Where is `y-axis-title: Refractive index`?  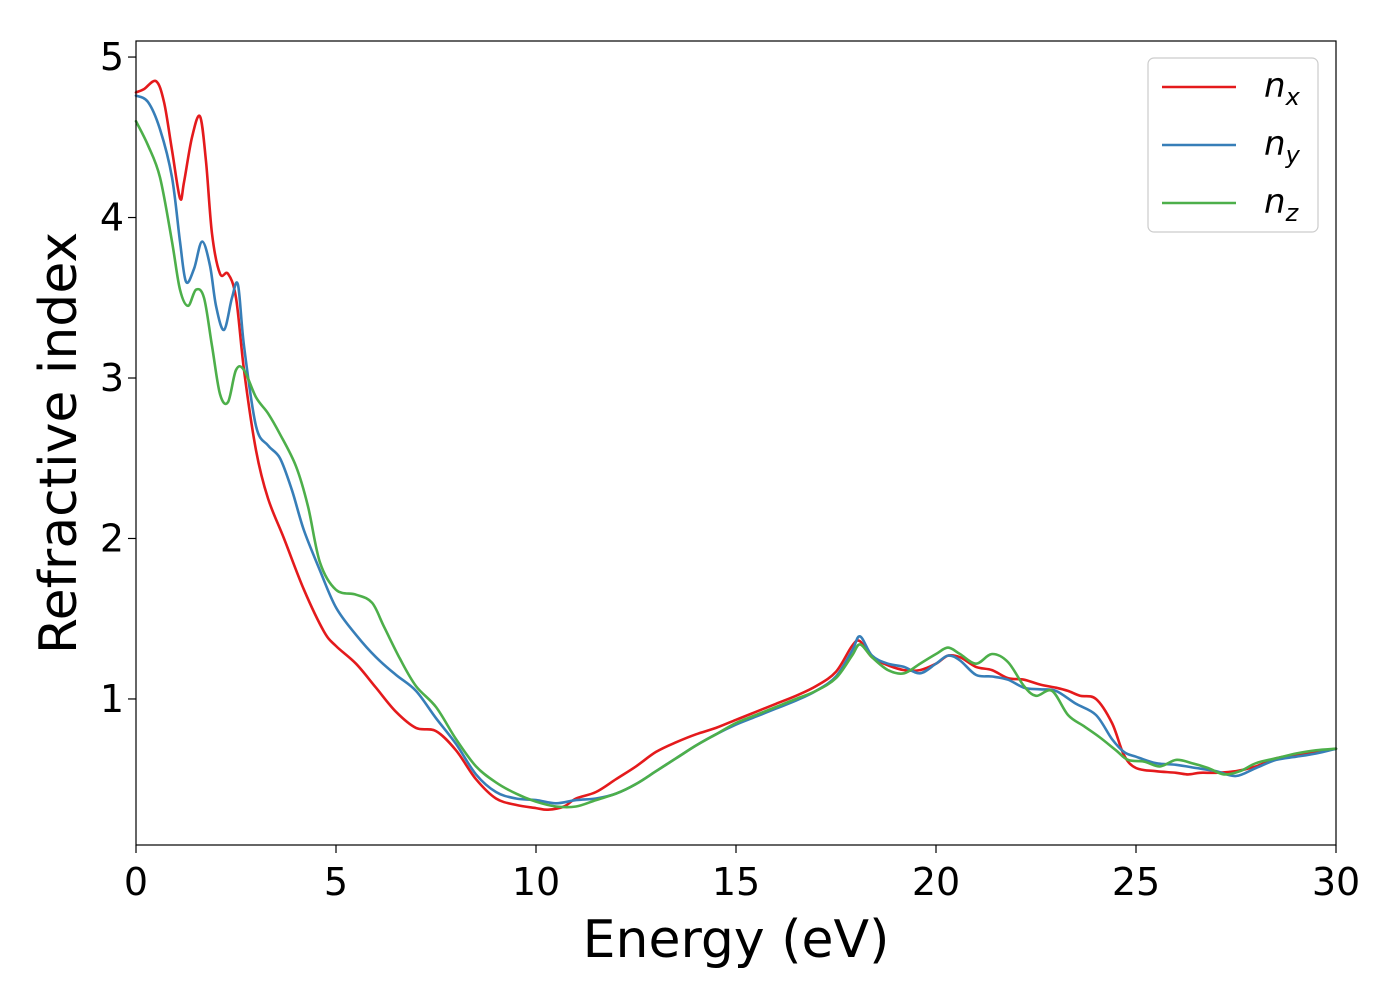
y-axis-title: Refractive index is located at coordinates (59, 443).